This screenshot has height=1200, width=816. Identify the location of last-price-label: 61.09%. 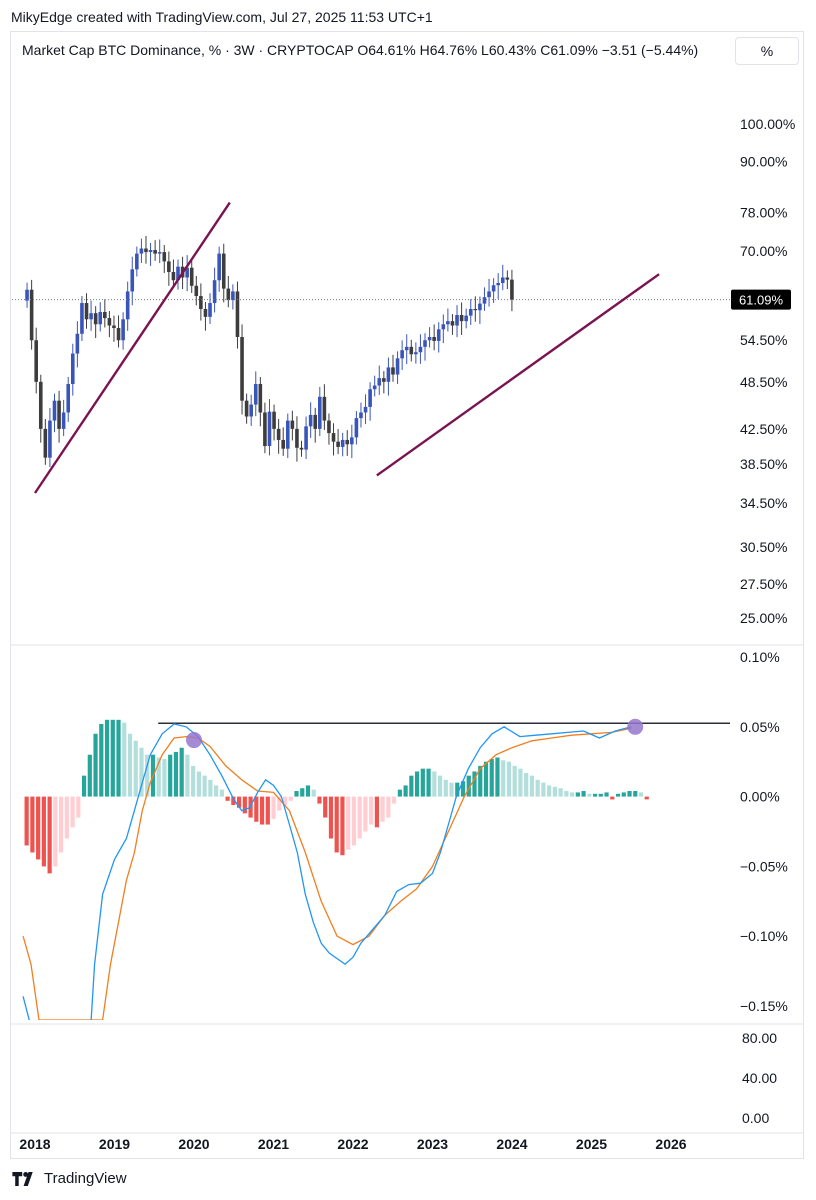
(761, 300).